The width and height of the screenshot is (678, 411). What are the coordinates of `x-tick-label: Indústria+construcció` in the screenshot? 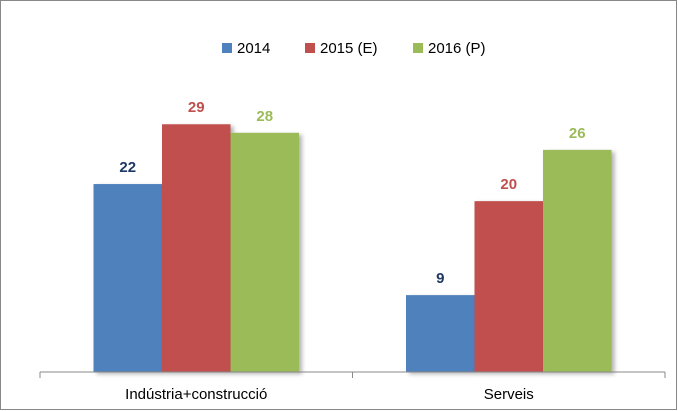 It's located at (196, 394).